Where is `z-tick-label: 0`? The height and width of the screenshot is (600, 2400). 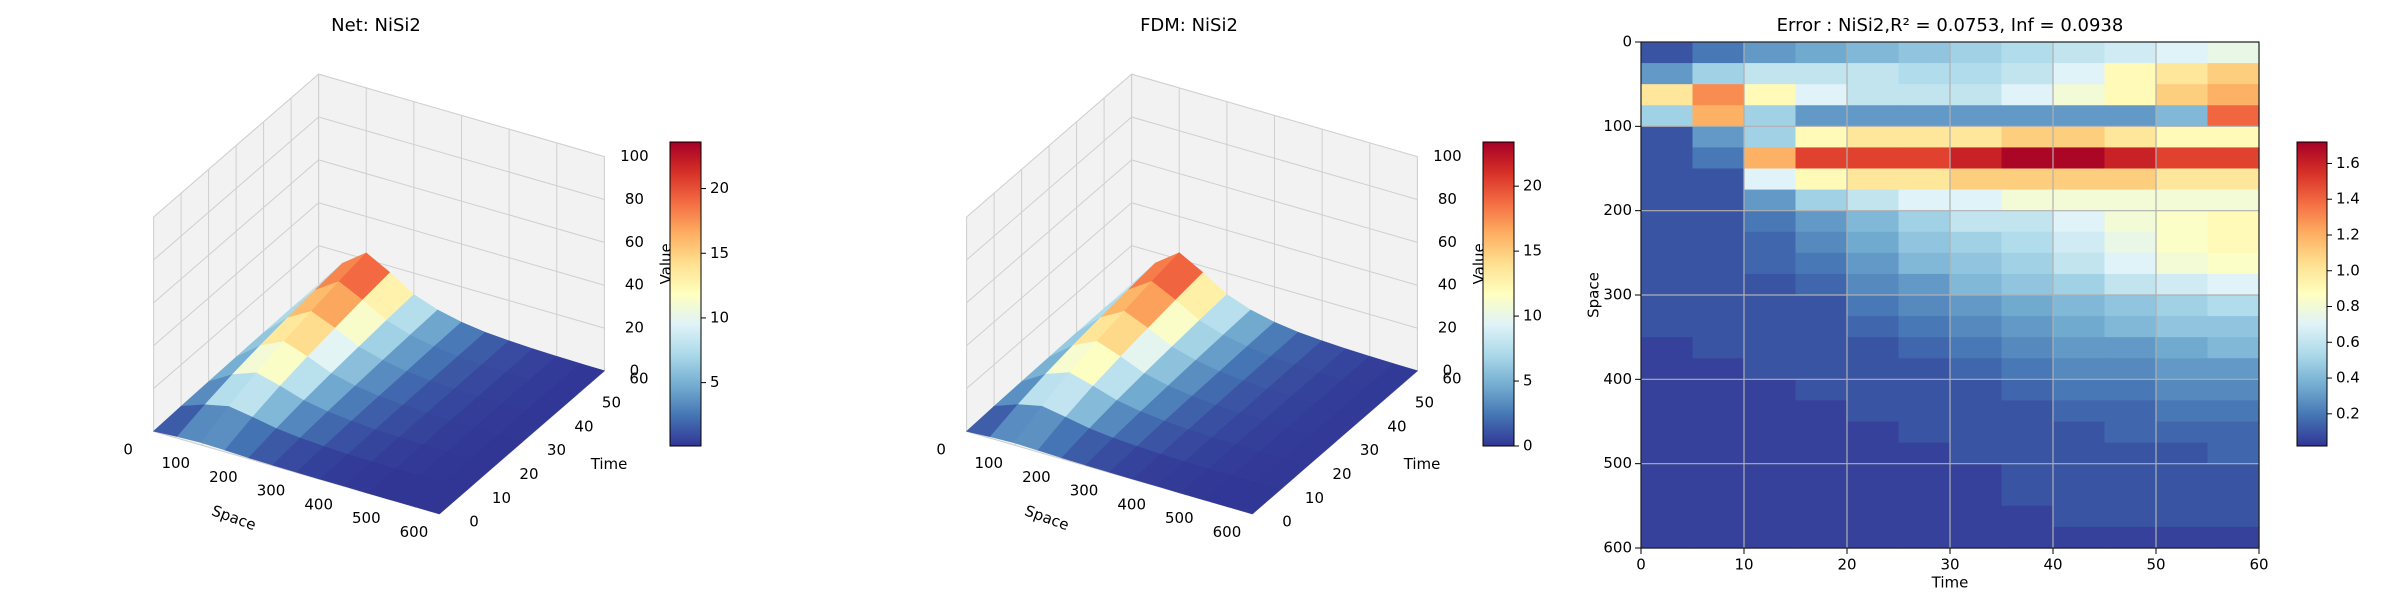 z-tick-label: 0 is located at coordinates (1448, 370).